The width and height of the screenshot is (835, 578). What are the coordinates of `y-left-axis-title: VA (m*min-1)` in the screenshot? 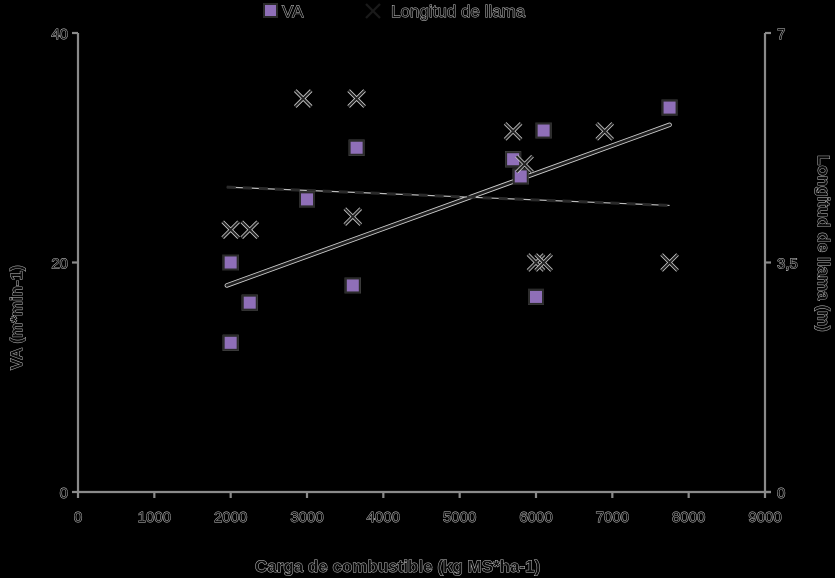 It's located at (16, 317).